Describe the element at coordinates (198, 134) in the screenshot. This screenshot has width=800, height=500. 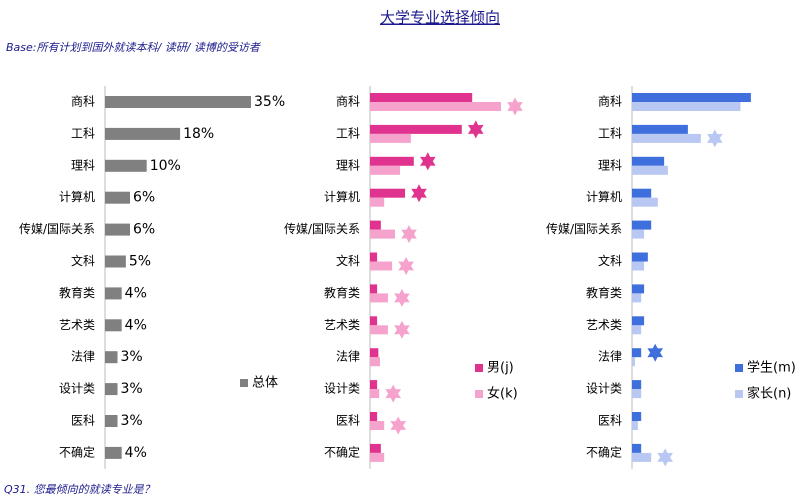
I see `value-label: 18%` at that location.